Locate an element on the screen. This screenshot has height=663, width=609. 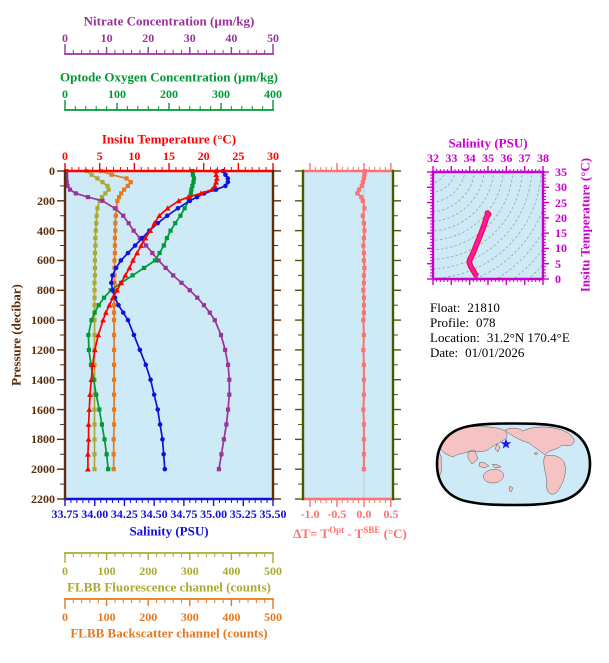
date-value: 01/01/2026 is located at coordinates (495, 352).